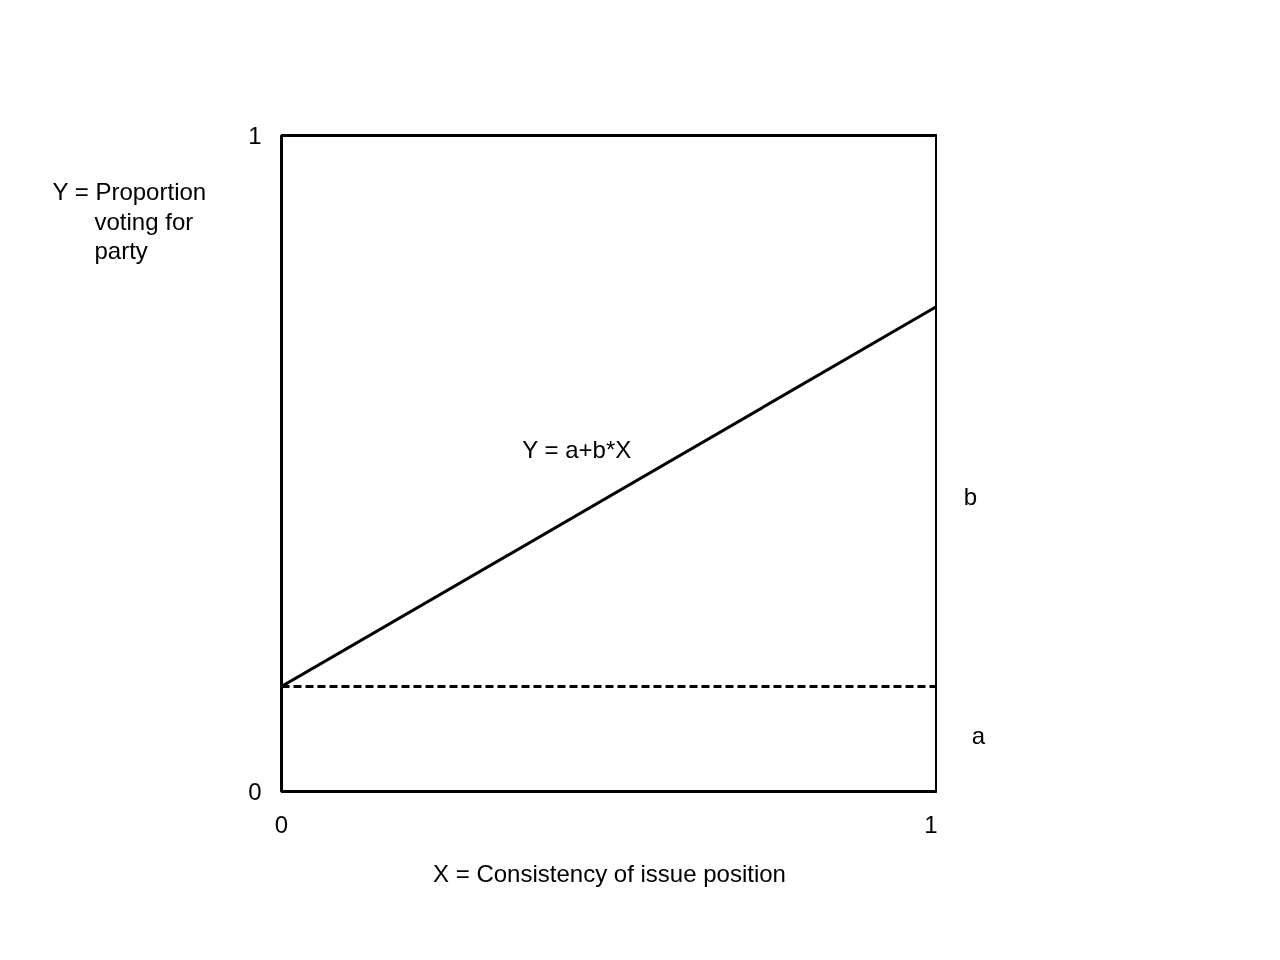 The image size is (1280, 960). Describe the element at coordinates (129, 221) in the screenshot. I see `y-axis-title: Y = Proportion voting for party` at that location.